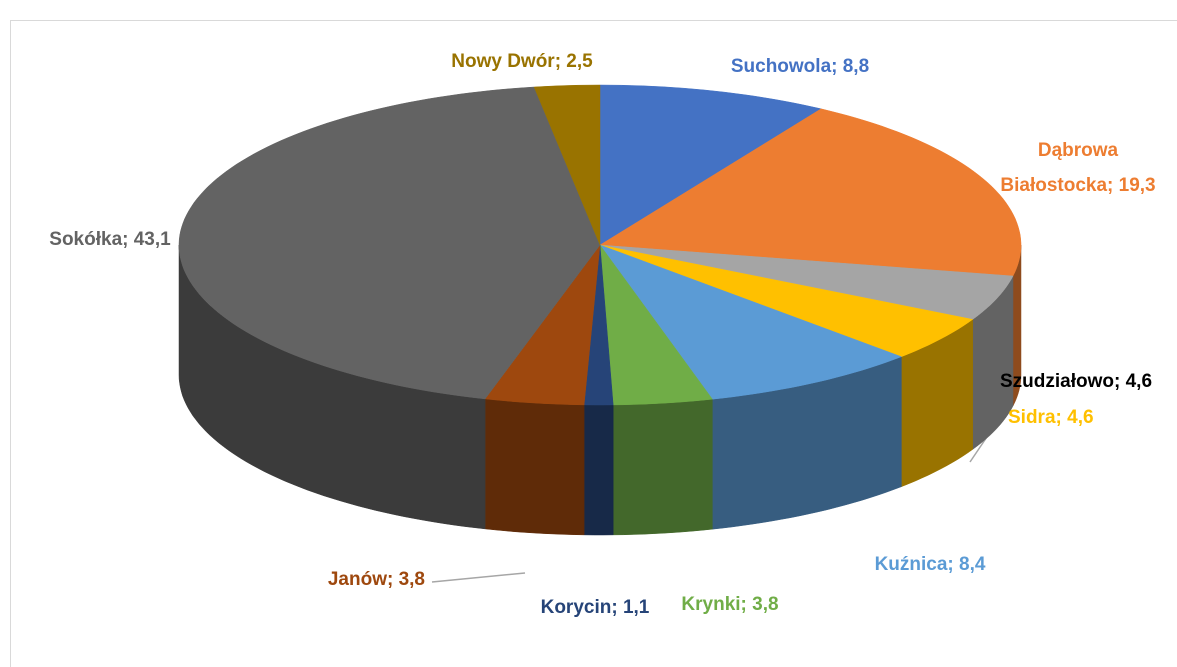 The width and height of the screenshot is (1177, 667). I want to click on data-label-line: Białostocka; 19,3, so click(1077, 185).